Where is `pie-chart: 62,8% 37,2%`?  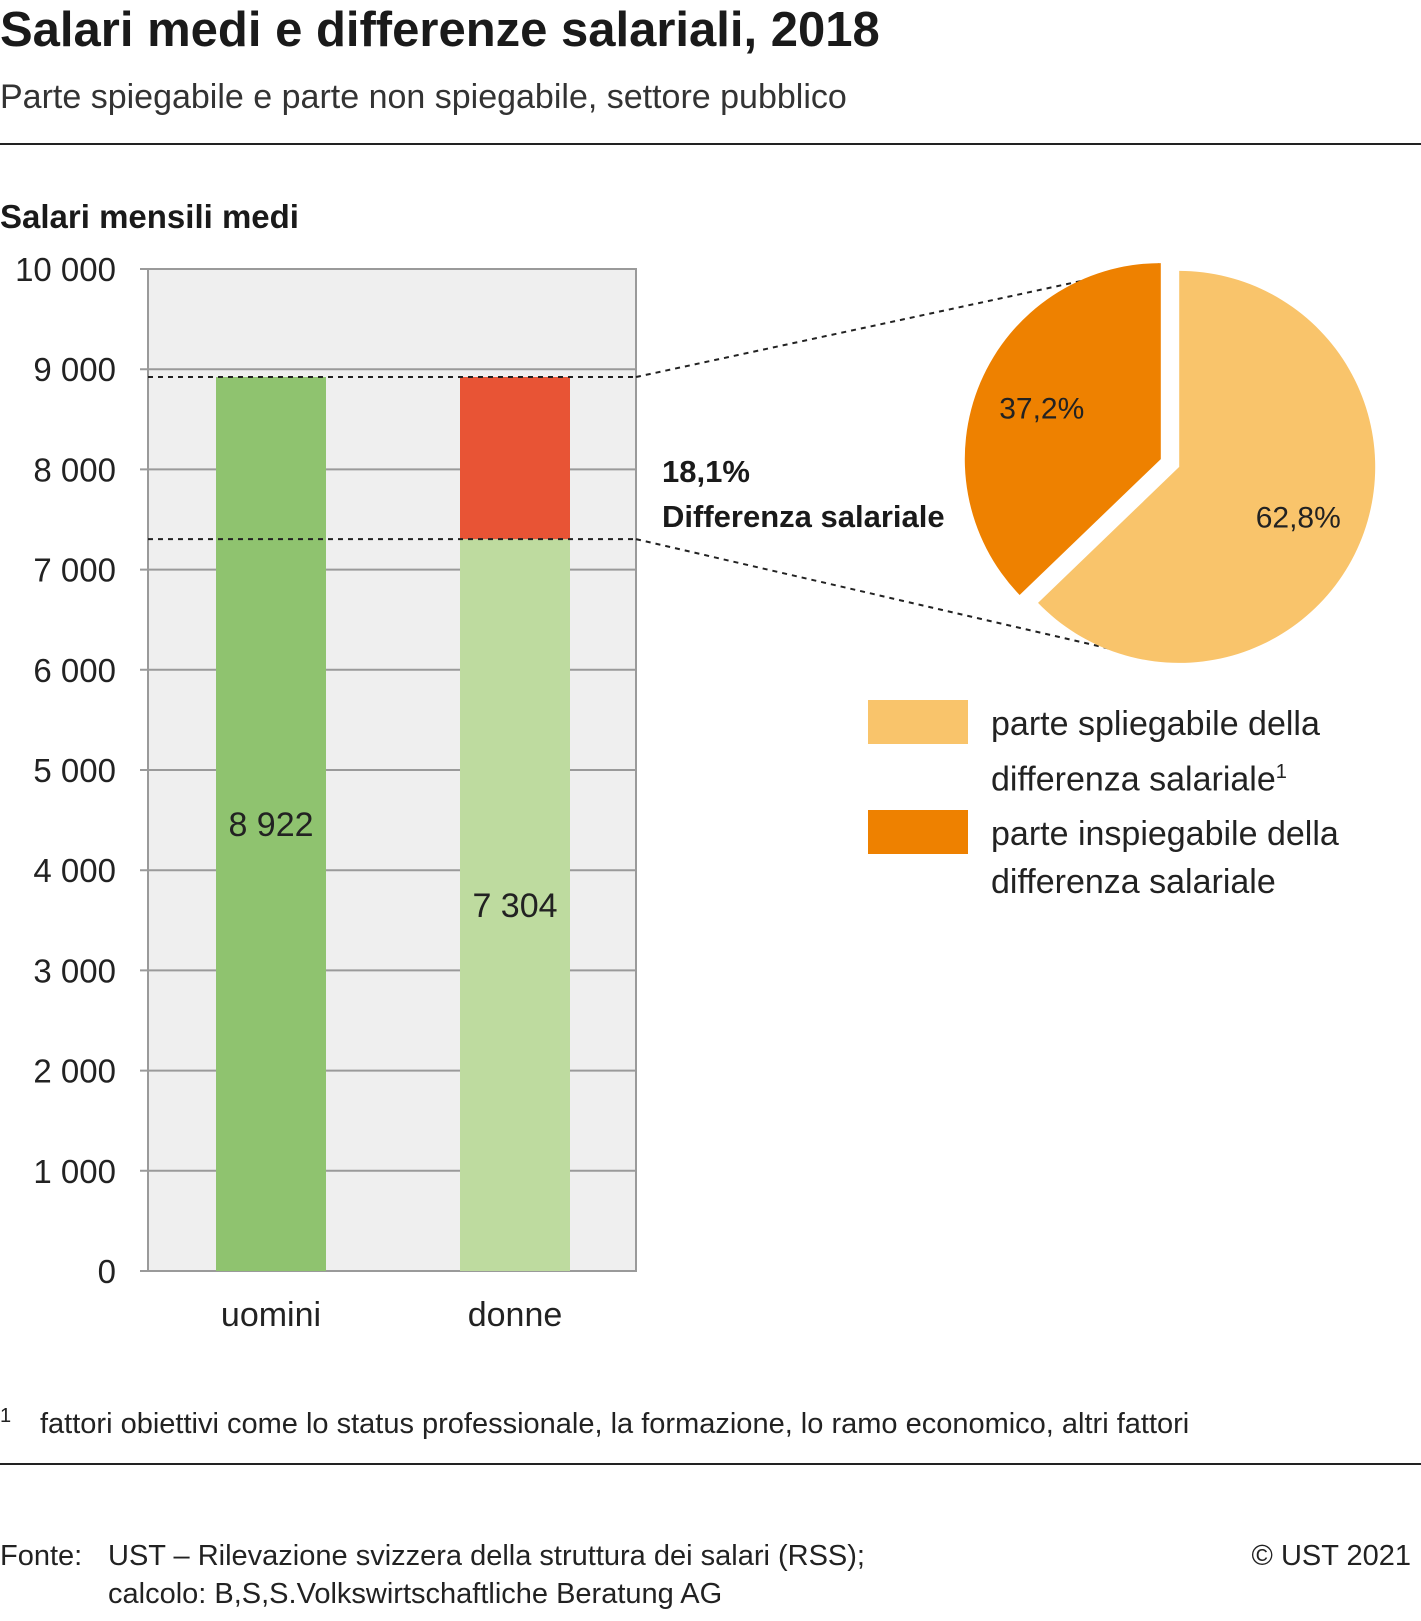 pie-chart: 62,8% 37,2% is located at coordinates (1170, 463).